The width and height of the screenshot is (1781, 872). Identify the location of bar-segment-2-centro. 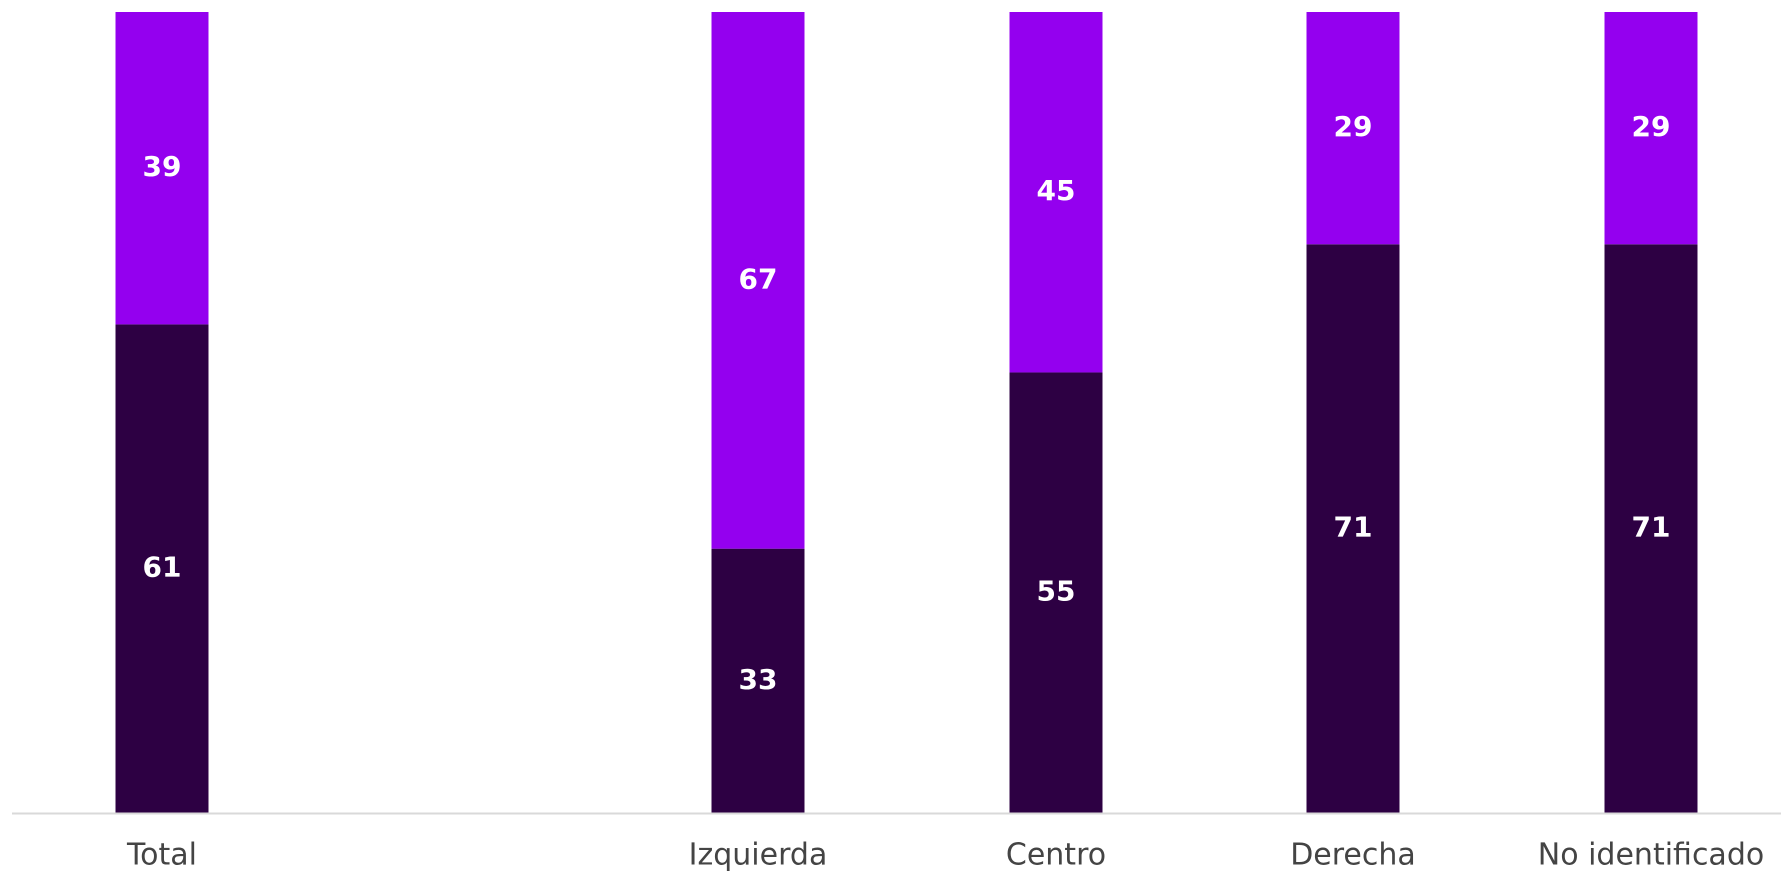
(1056, 192).